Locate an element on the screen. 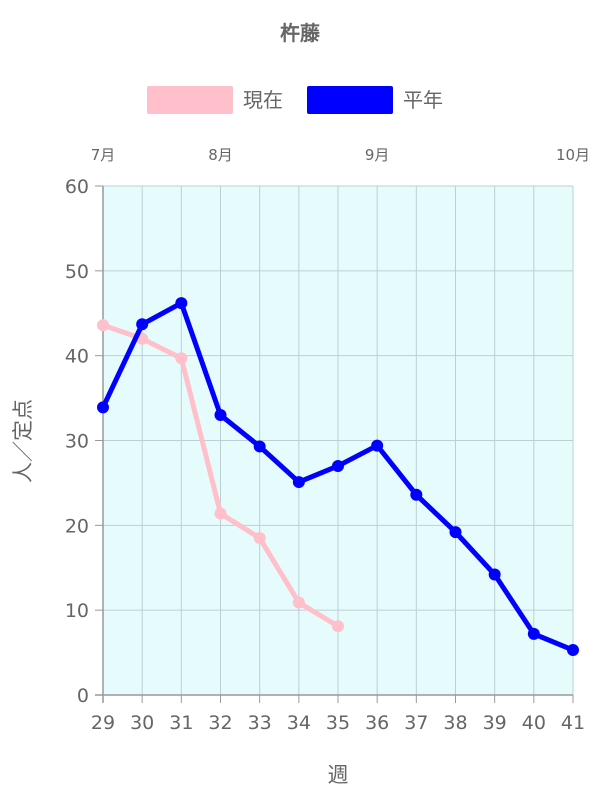  y-tick-label: 60 is located at coordinates (77, 187).